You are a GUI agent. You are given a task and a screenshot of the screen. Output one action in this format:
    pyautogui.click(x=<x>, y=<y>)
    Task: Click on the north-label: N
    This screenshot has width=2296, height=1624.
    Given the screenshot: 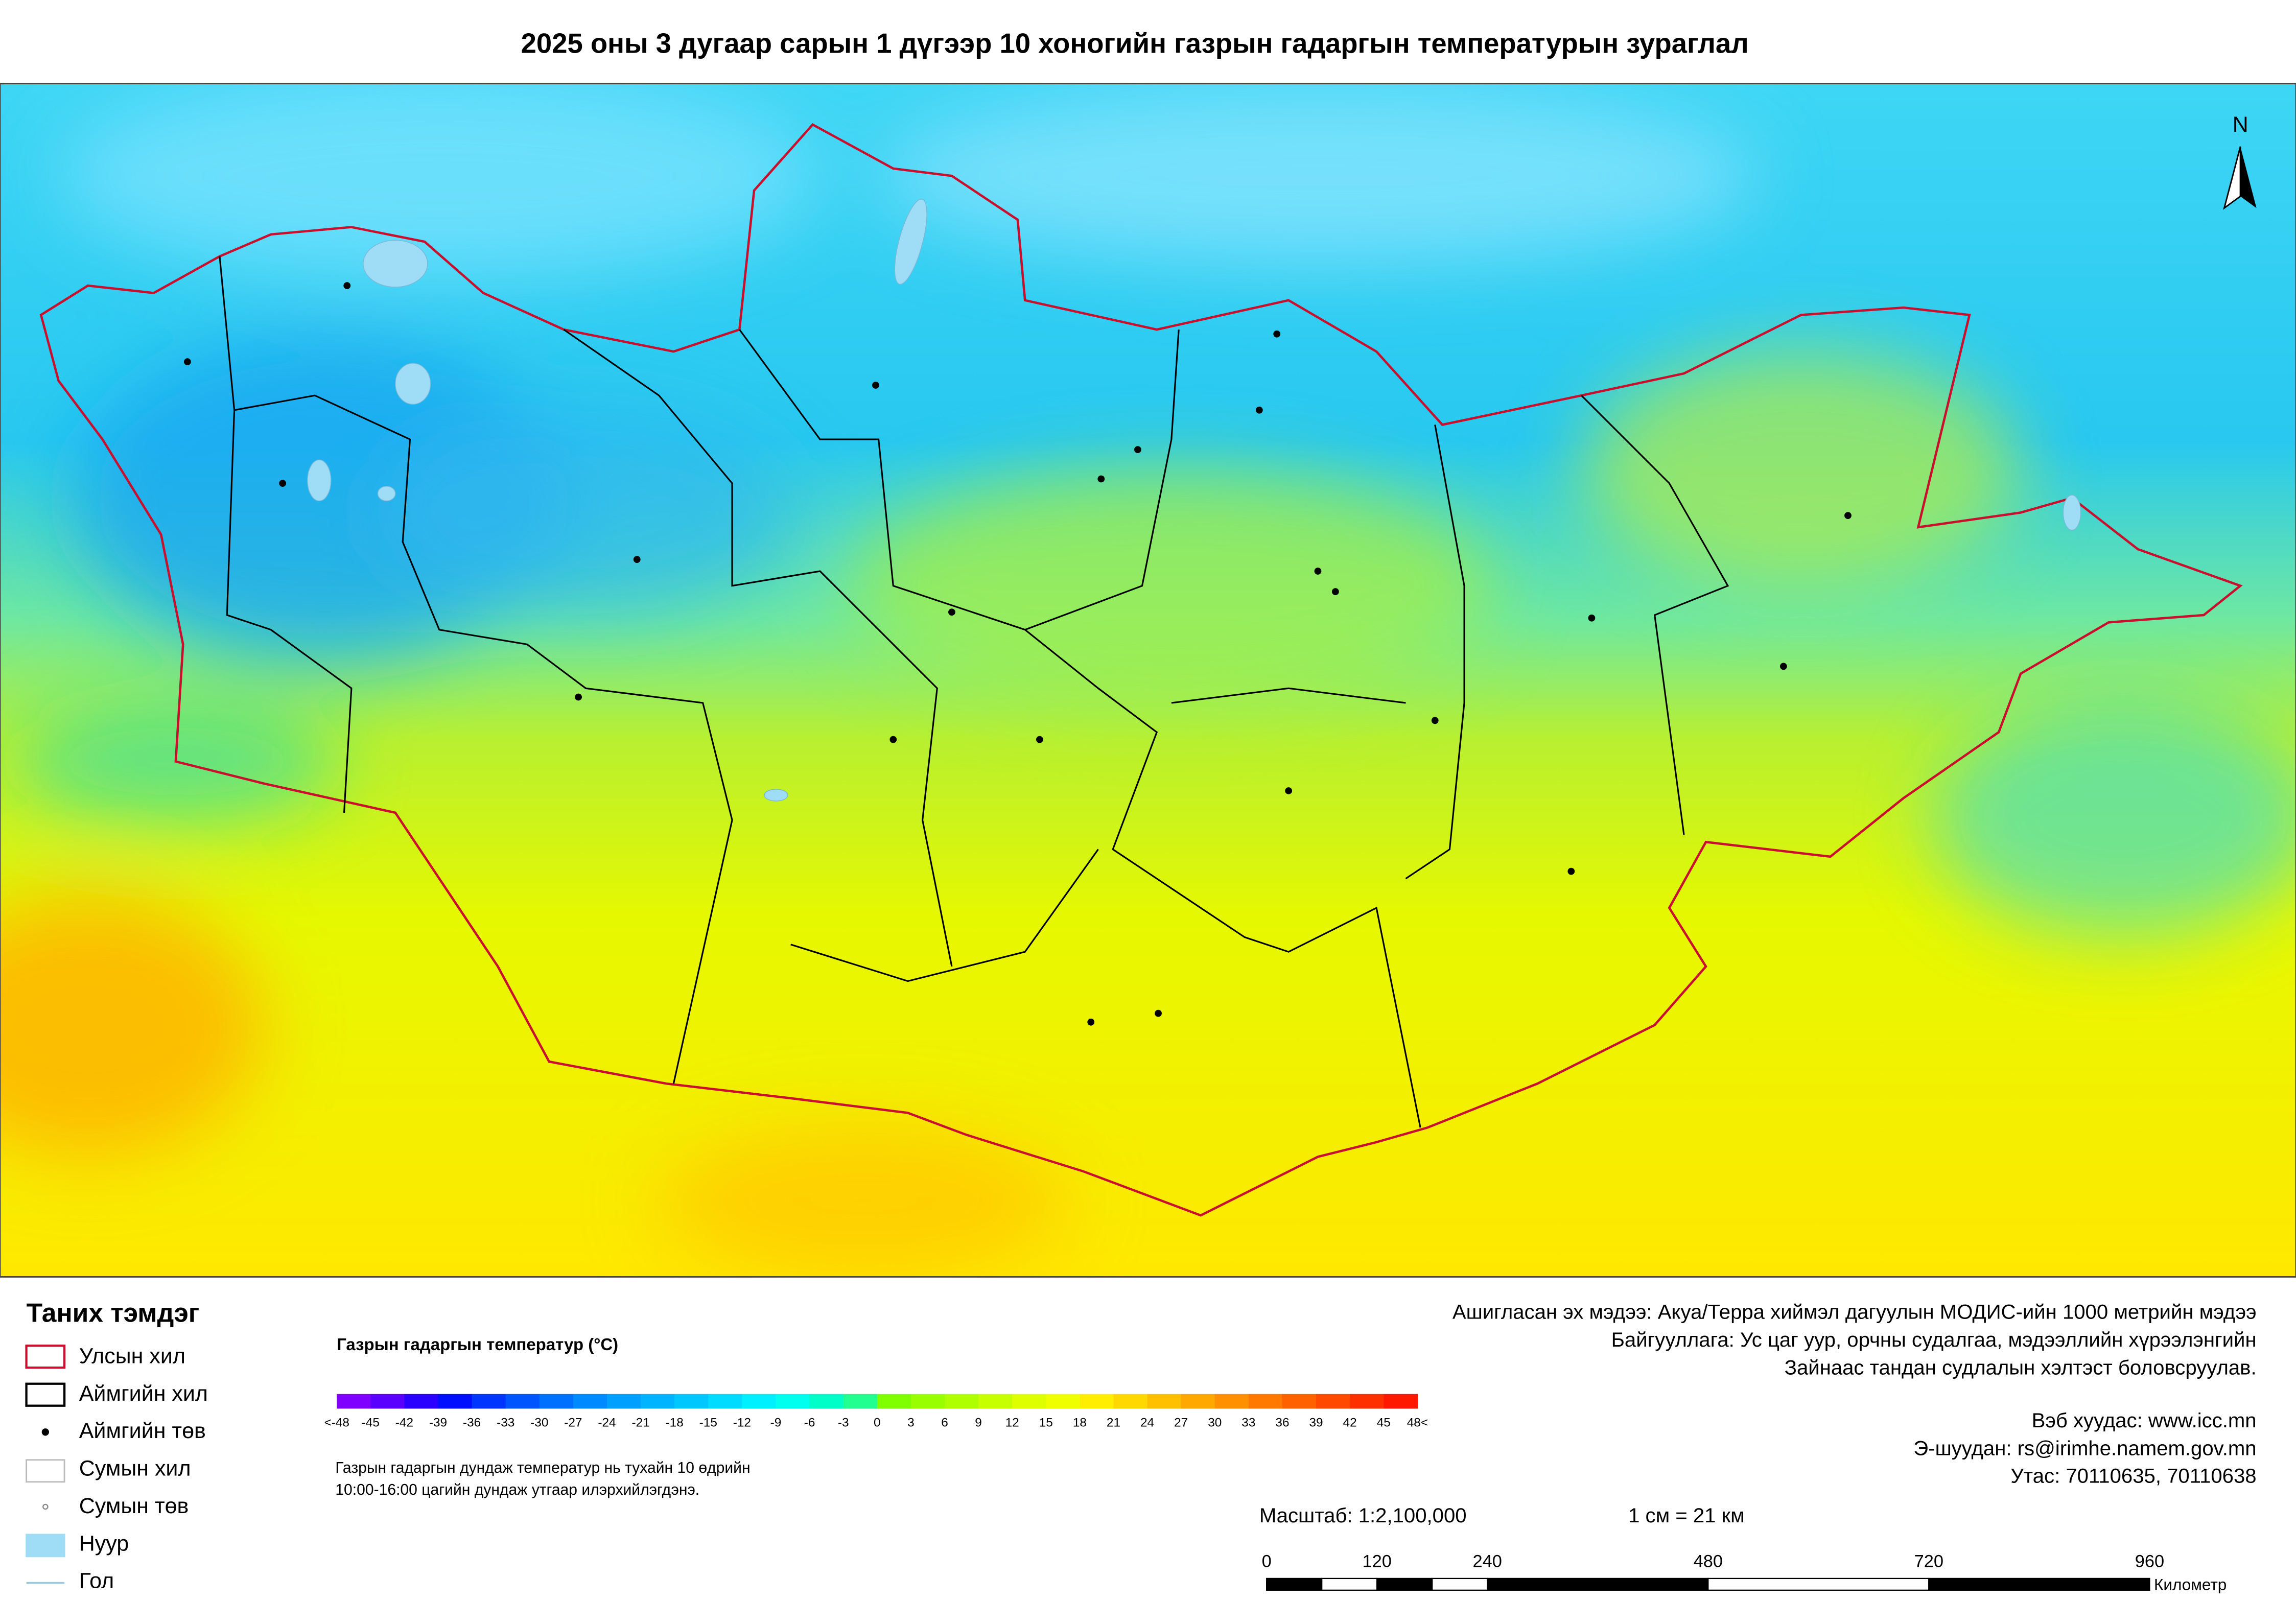 What is the action you would take?
    pyautogui.click(x=2240, y=124)
    